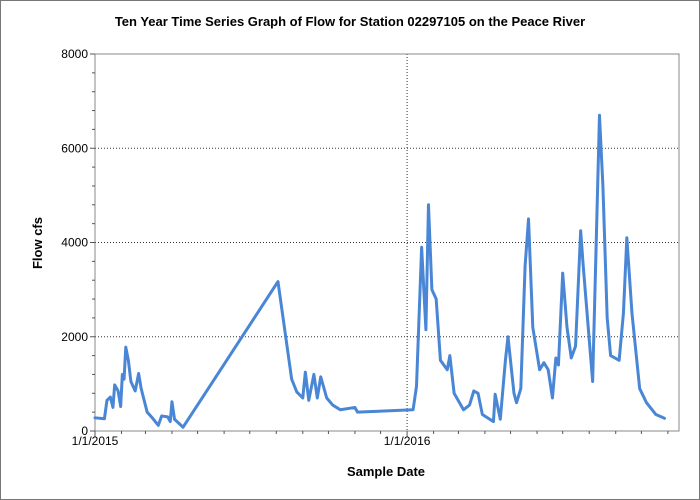 This screenshot has width=700, height=500. I want to click on x-axis-label: Sample Date, so click(386, 471).